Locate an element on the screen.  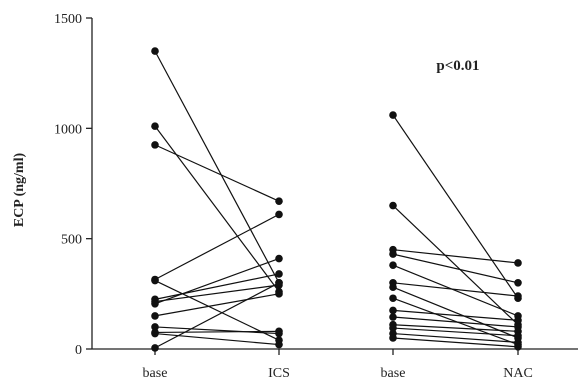
y-ticks: 0 500 1000 1500 is located at coordinates (73, 185).